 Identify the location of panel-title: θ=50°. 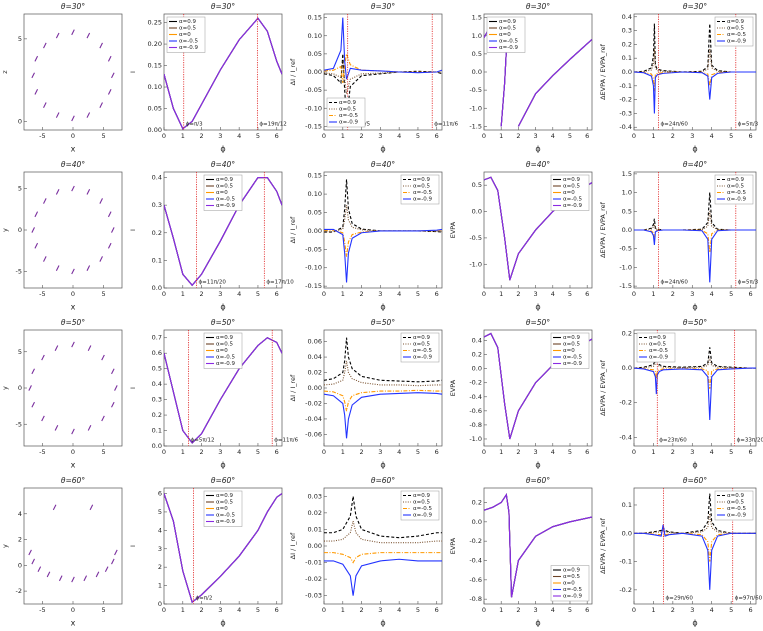
(383, 322).